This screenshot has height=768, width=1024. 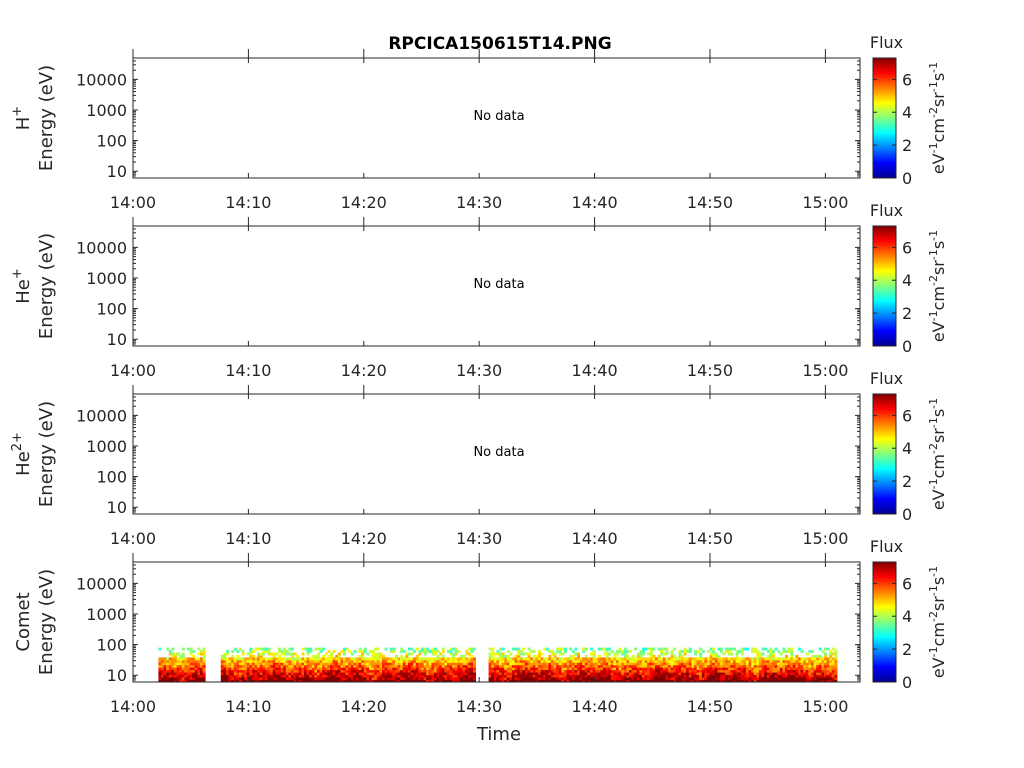 What do you see at coordinates (933, 254) in the screenshot?
I see `units-exponent: -1` at bounding box center [933, 254].